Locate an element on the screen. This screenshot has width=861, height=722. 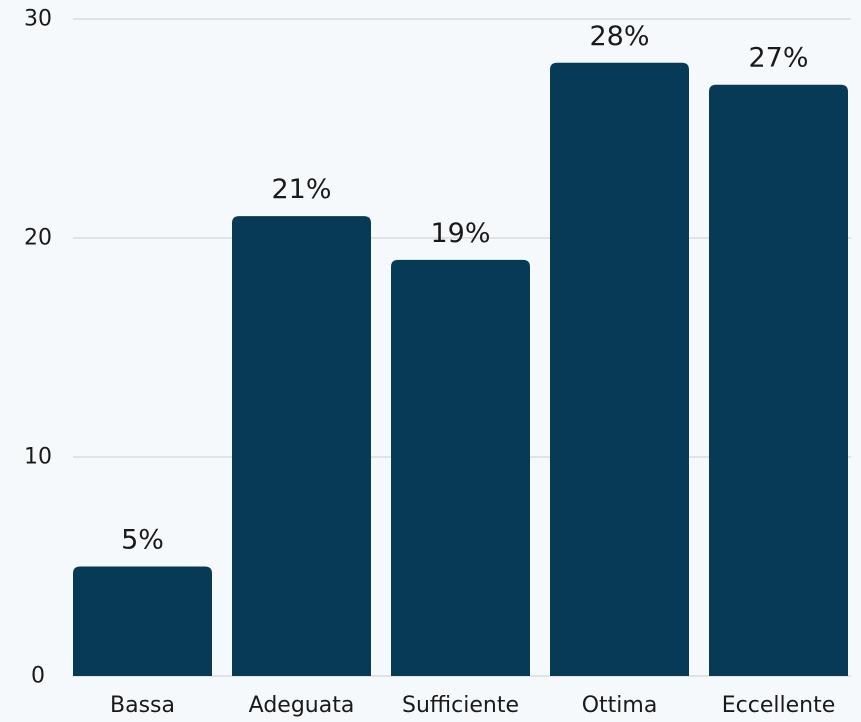
x-tick-label-bassa: Bassa is located at coordinates (142, 705).